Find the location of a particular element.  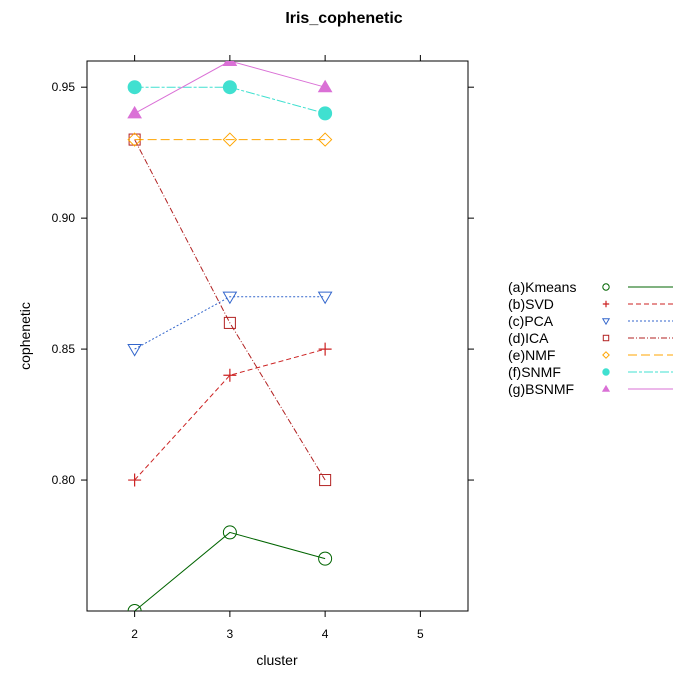

legend-label: (a)Kmeans is located at coordinates (542, 287).